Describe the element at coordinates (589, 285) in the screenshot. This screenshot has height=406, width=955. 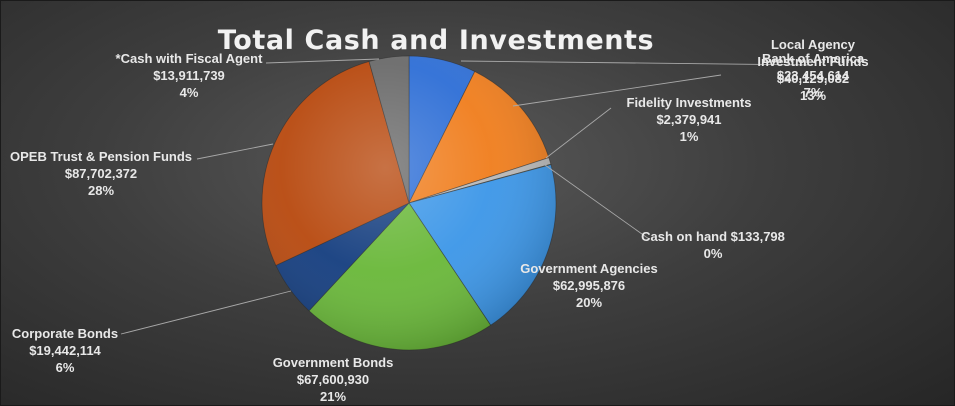
I see `data-label: Government Agencies $62,995,876 20%` at that location.